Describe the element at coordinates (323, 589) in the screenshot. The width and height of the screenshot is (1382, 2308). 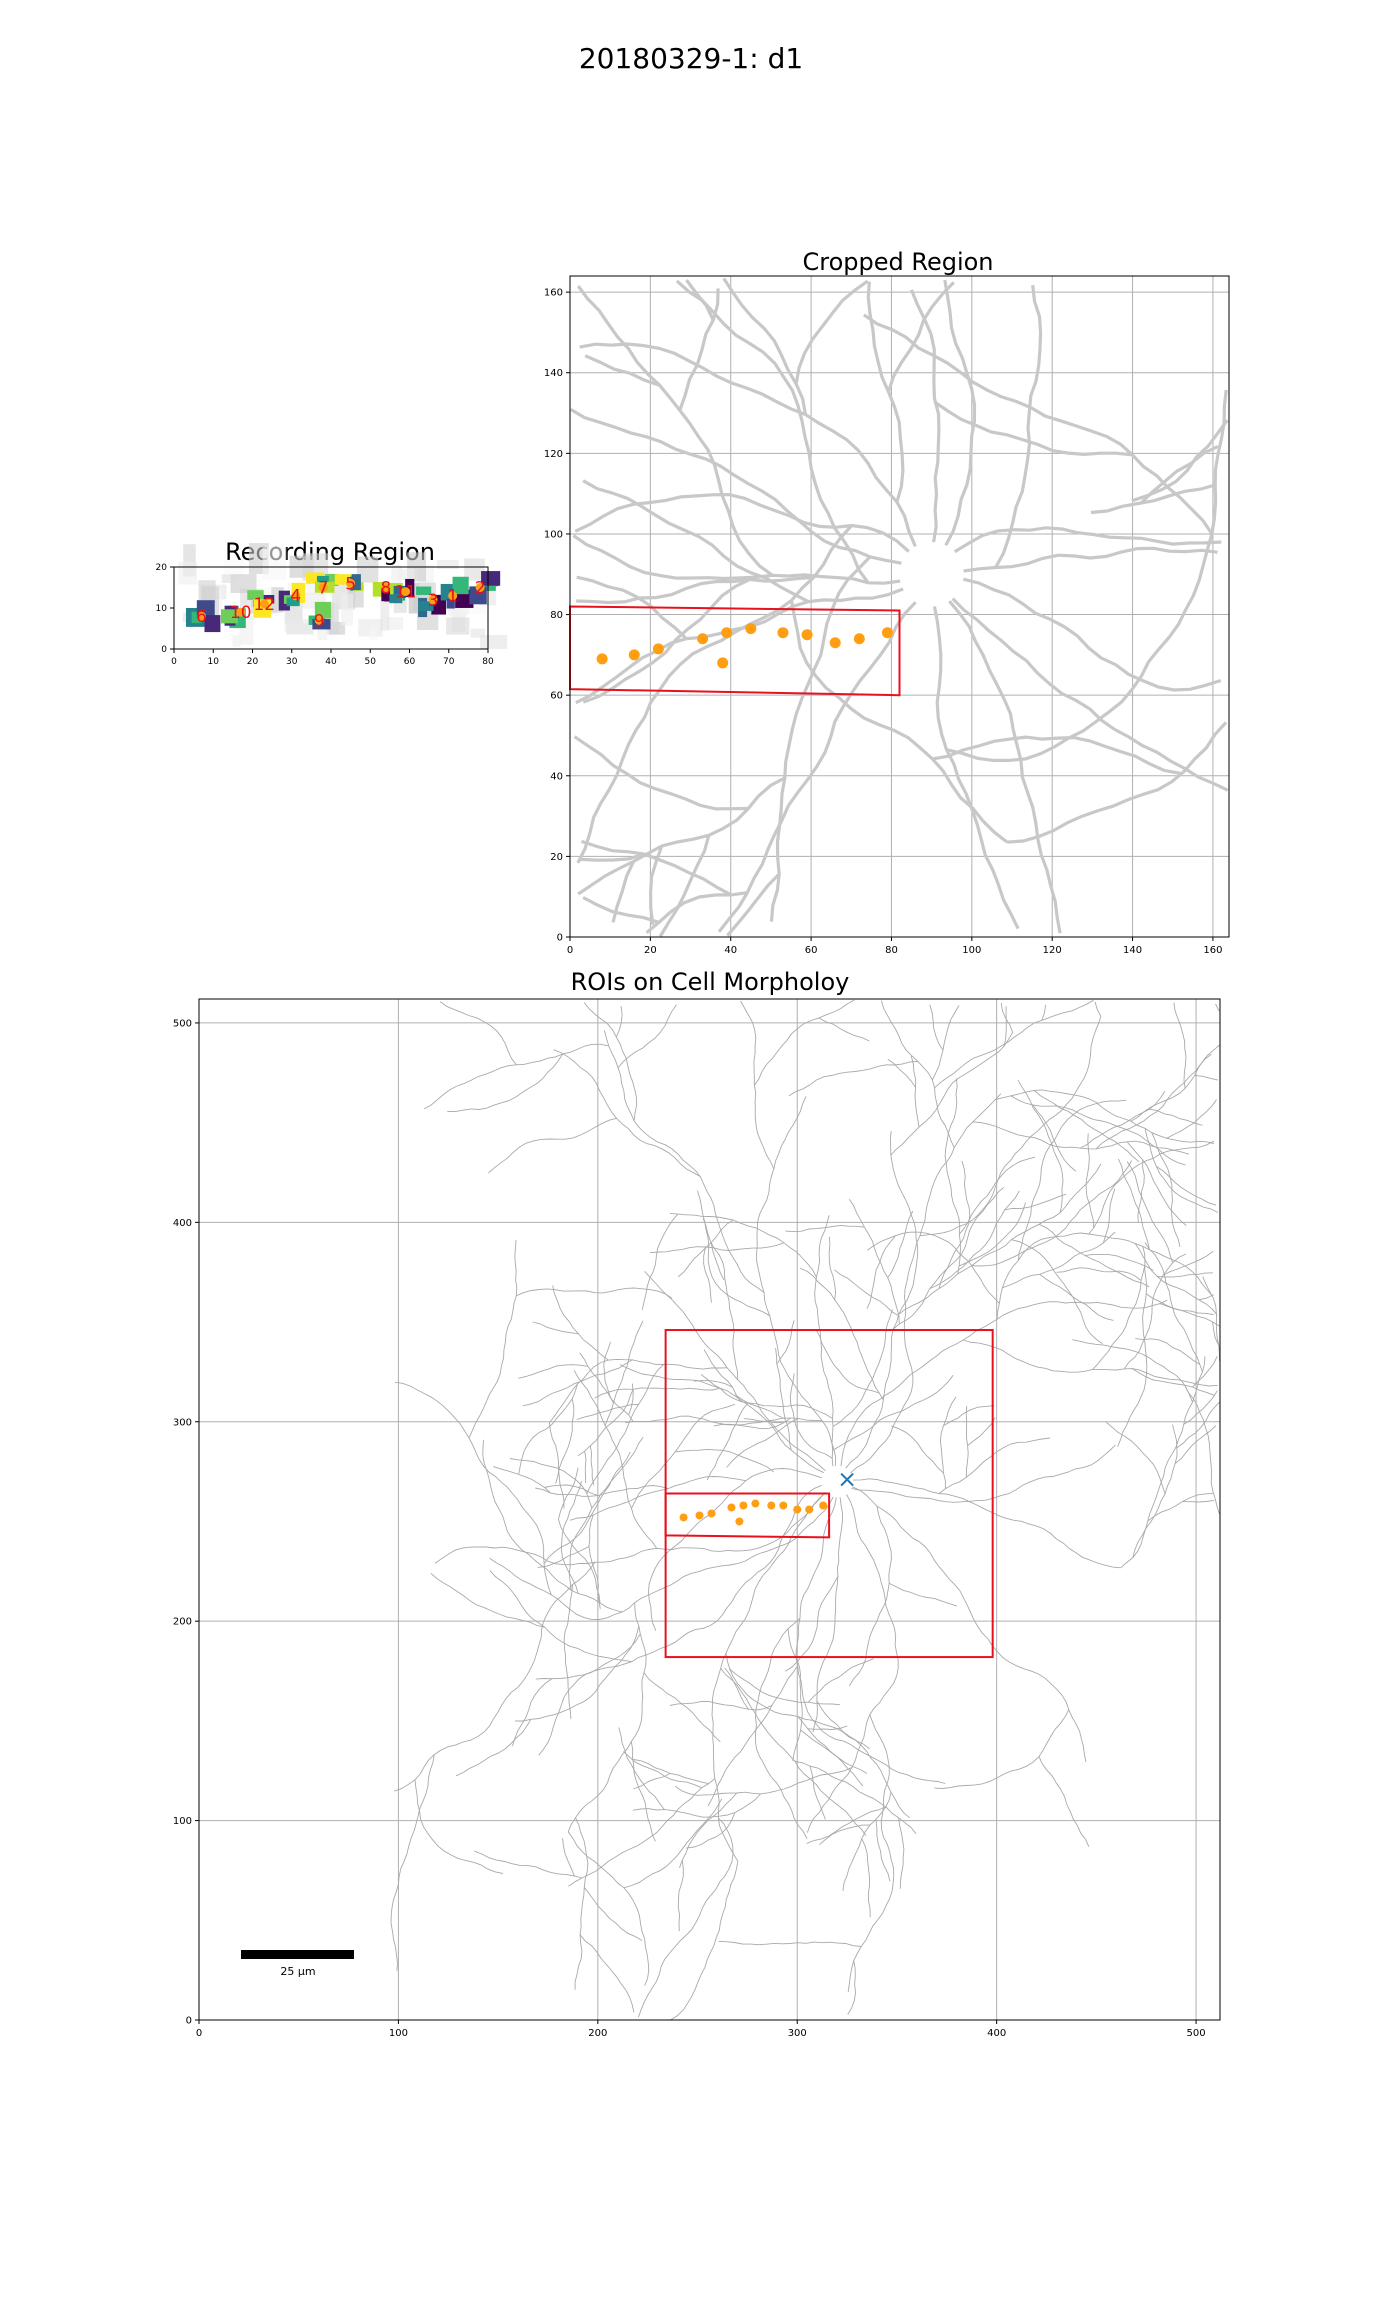
I see `roi-label: 7` at that location.